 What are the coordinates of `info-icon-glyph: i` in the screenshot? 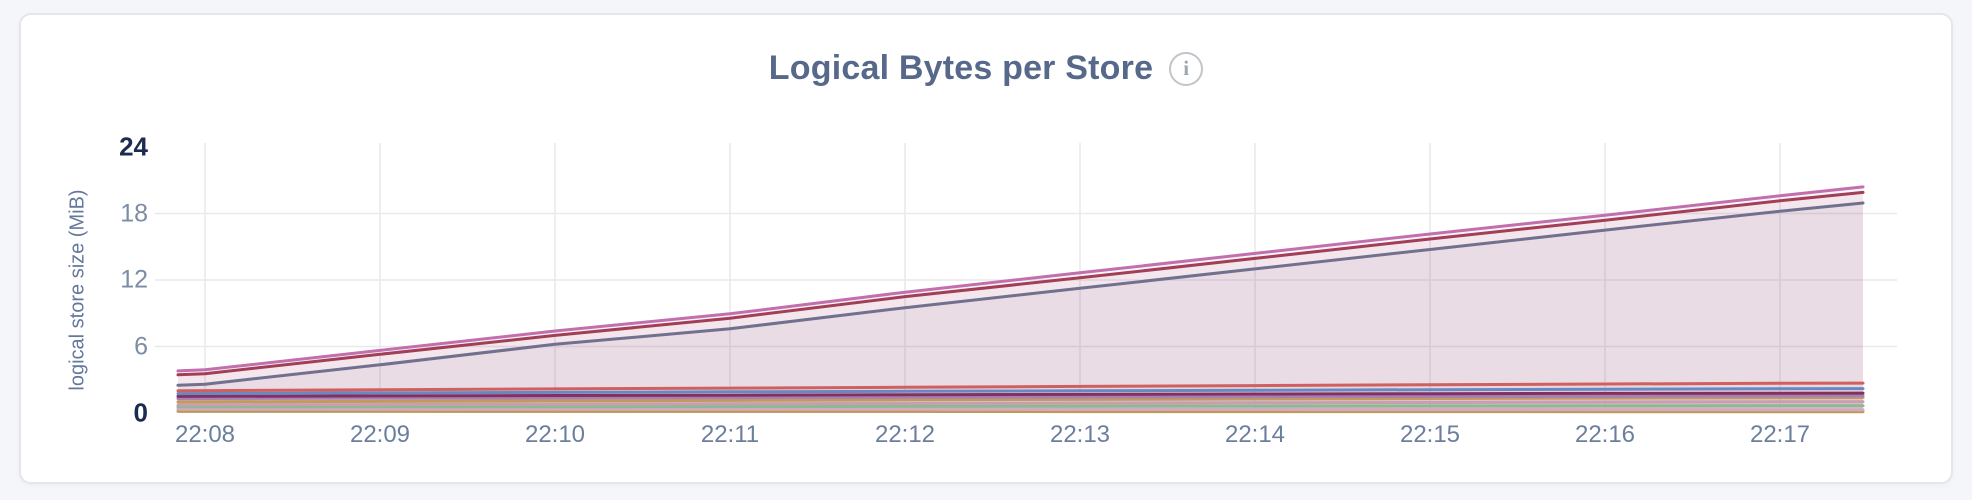 It's located at (1186, 68).